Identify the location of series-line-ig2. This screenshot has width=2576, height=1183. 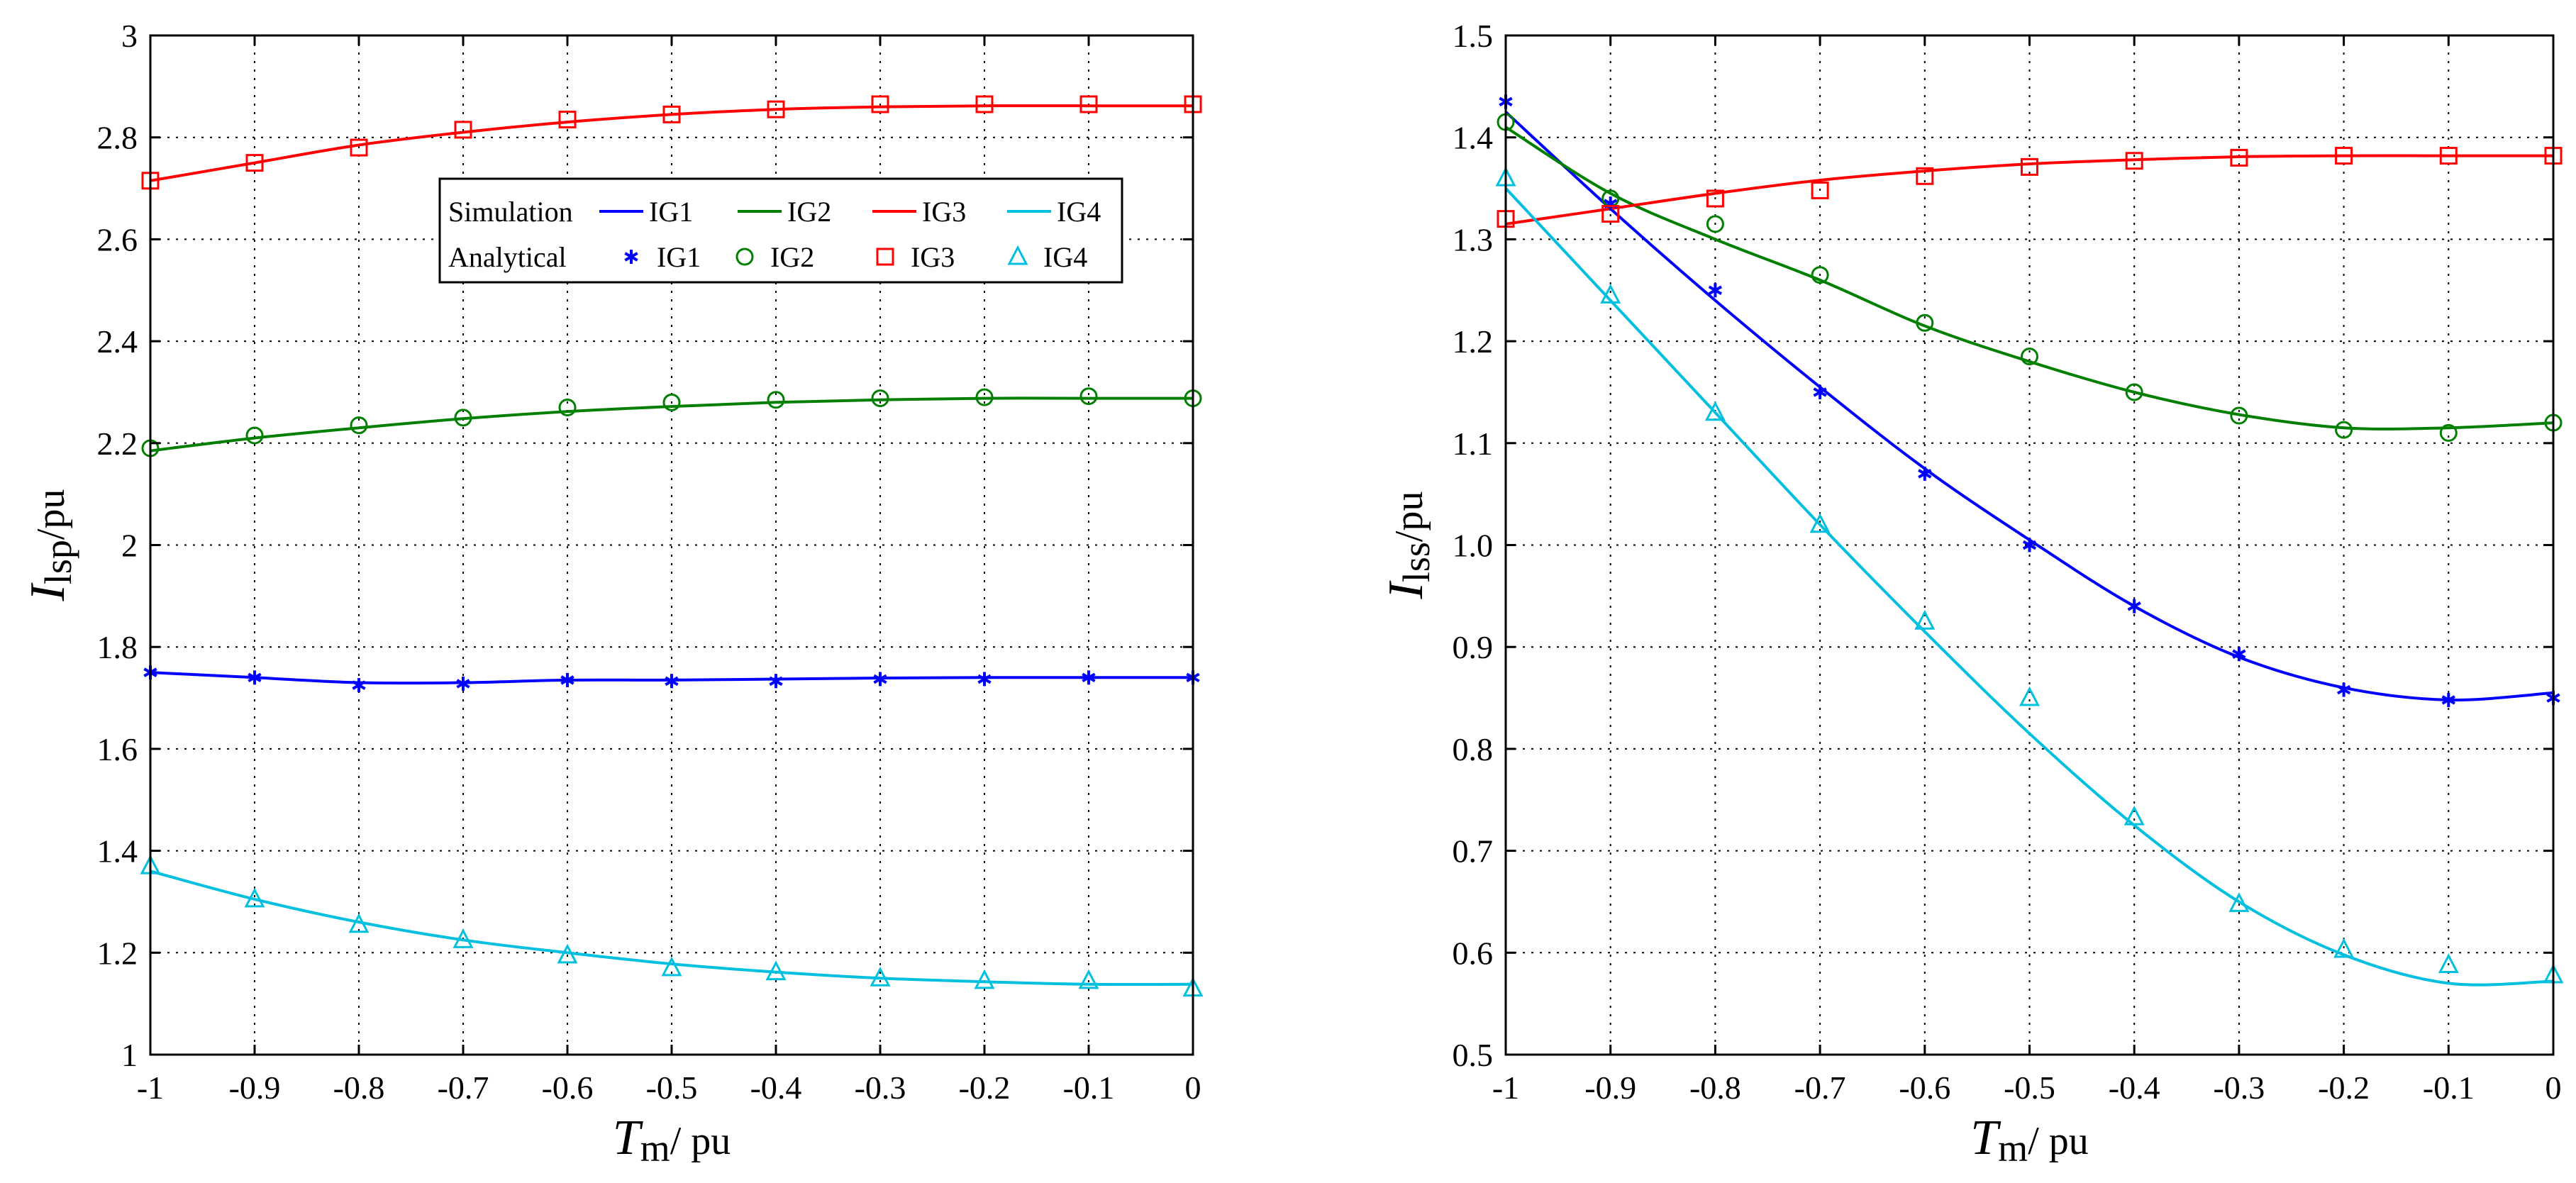
(2029, 278).